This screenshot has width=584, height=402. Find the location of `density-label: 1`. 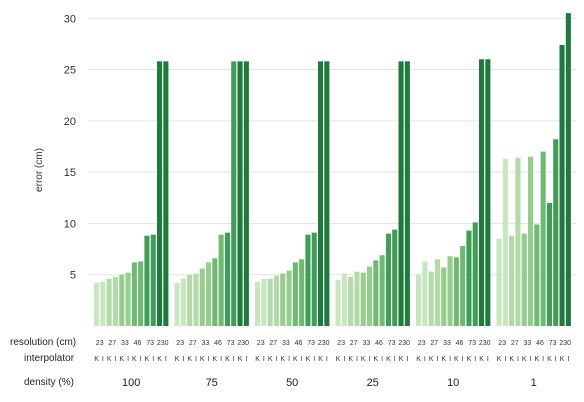

density-label: 1 is located at coordinates (534, 383).